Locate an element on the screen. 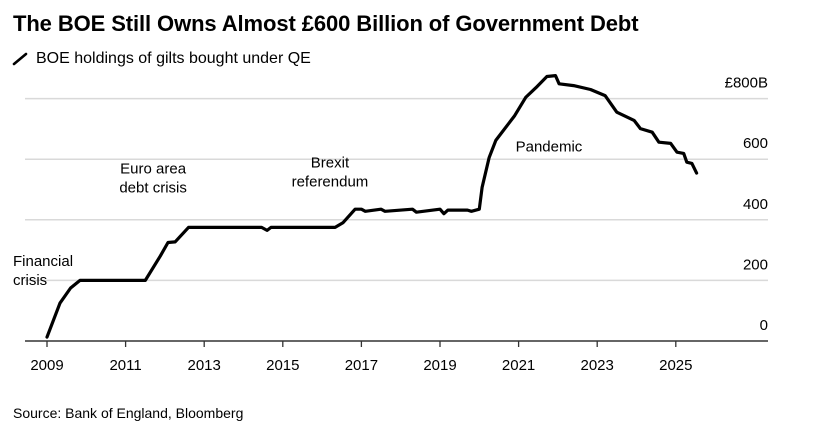 The height and width of the screenshot is (448, 828). x-tick-label: 2013 is located at coordinates (204, 365).